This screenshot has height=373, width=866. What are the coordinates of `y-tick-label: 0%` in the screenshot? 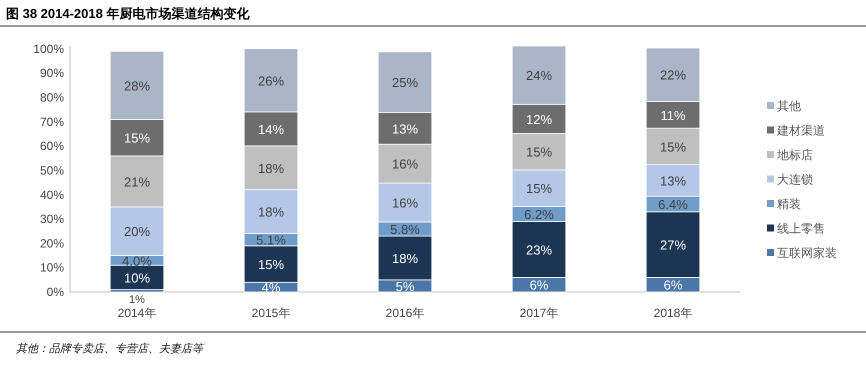 It's located at (55, 292).